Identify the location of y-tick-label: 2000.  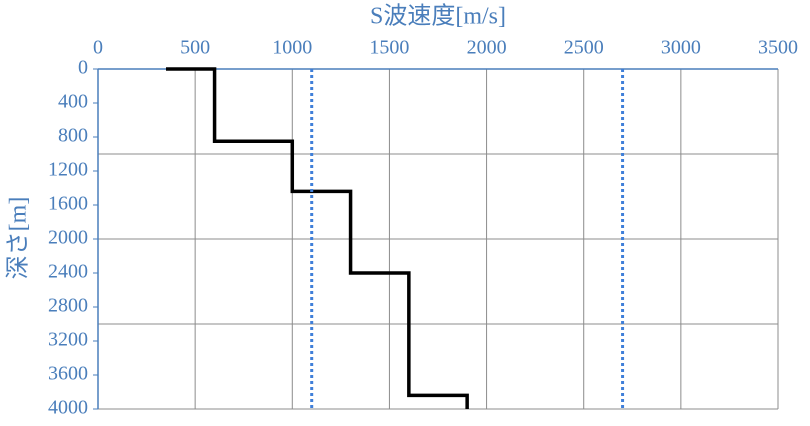
(68, 238).